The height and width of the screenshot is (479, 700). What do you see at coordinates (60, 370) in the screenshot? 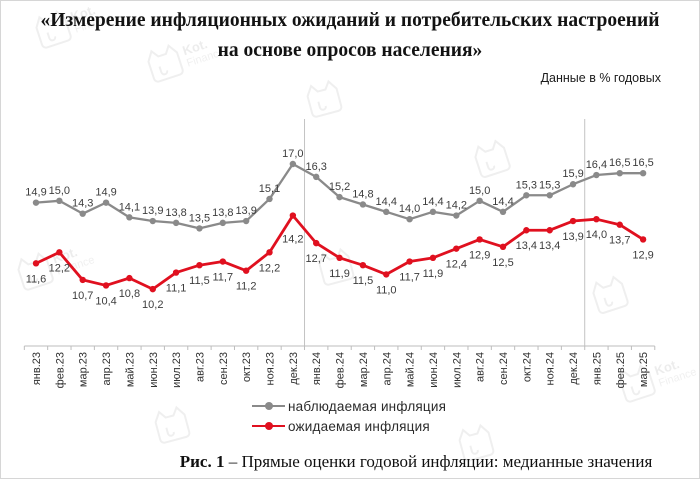
I see `x-axis-label: фев.23` at bounding box center [60, 370].